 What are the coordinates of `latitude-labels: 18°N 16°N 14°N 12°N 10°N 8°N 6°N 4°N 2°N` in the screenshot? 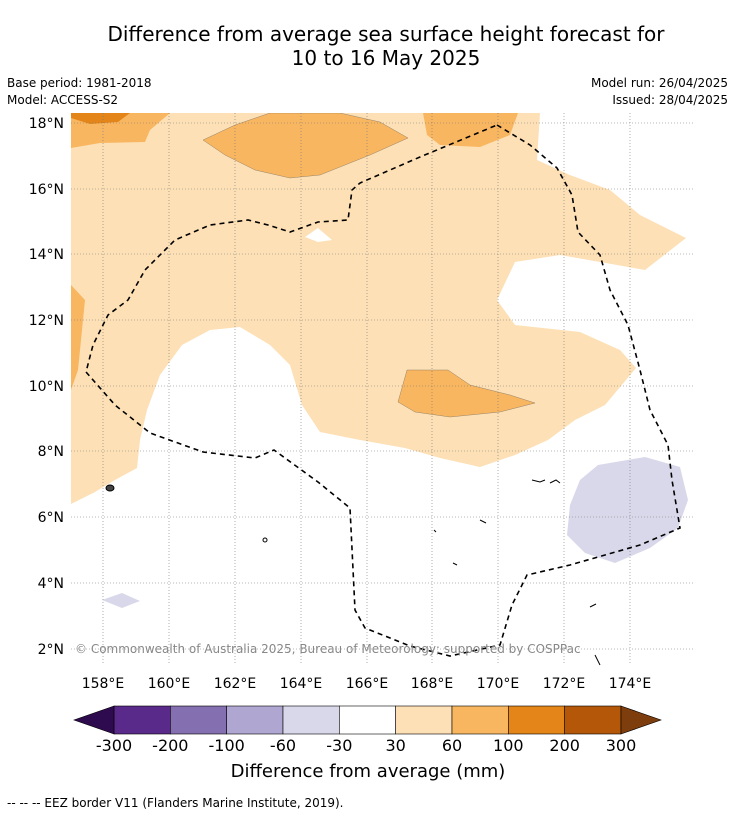 It's located at (46, 387).